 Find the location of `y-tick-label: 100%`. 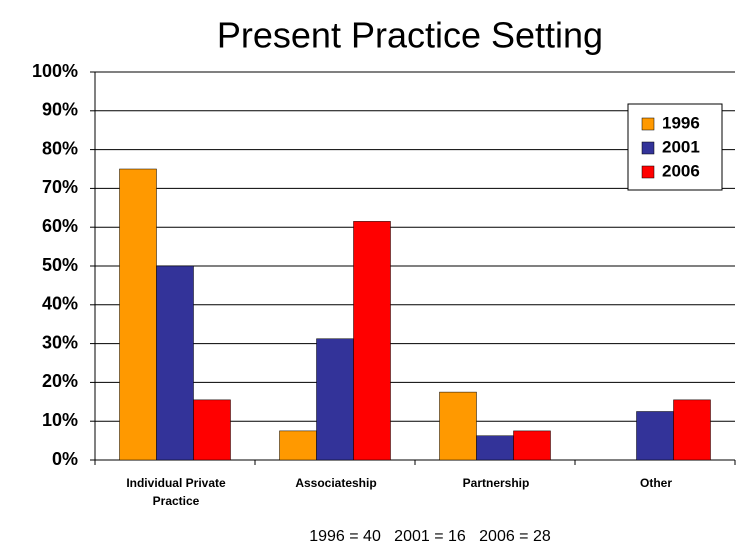

y-tick-label: 100% is located at coordinates (55, 71).